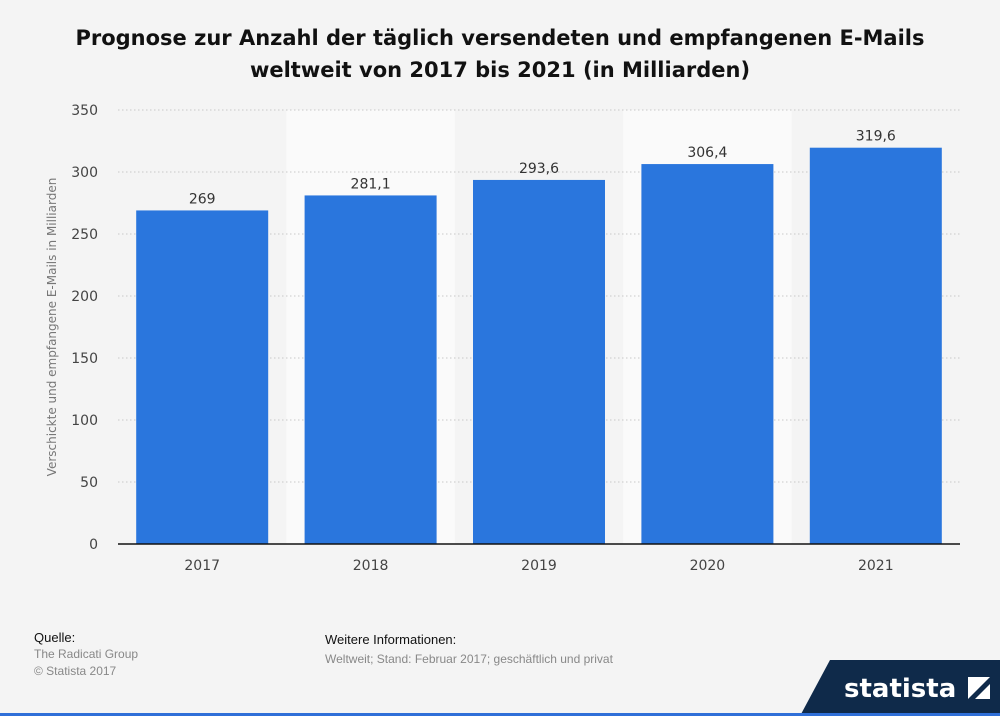 This screenshot has height=716, width=1000. What do you see at coordinates (75, 671) in the screenshot?
I see `source-line-2: © Statista 2017` at bounding box center [75, 671].